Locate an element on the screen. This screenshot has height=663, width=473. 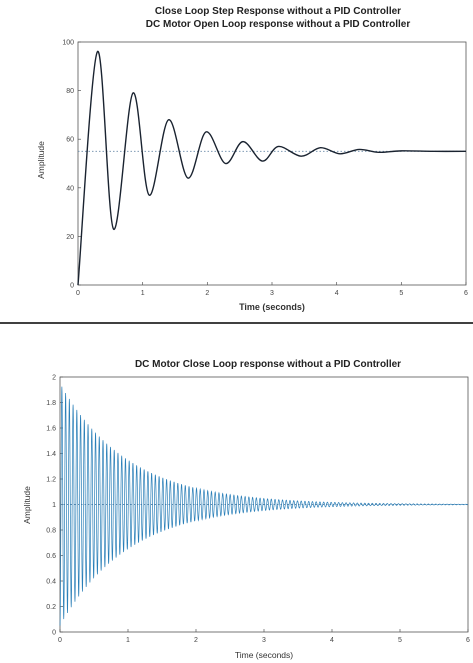
chart-2-ylabel: Amplitude is located at coordinates (27, 505).